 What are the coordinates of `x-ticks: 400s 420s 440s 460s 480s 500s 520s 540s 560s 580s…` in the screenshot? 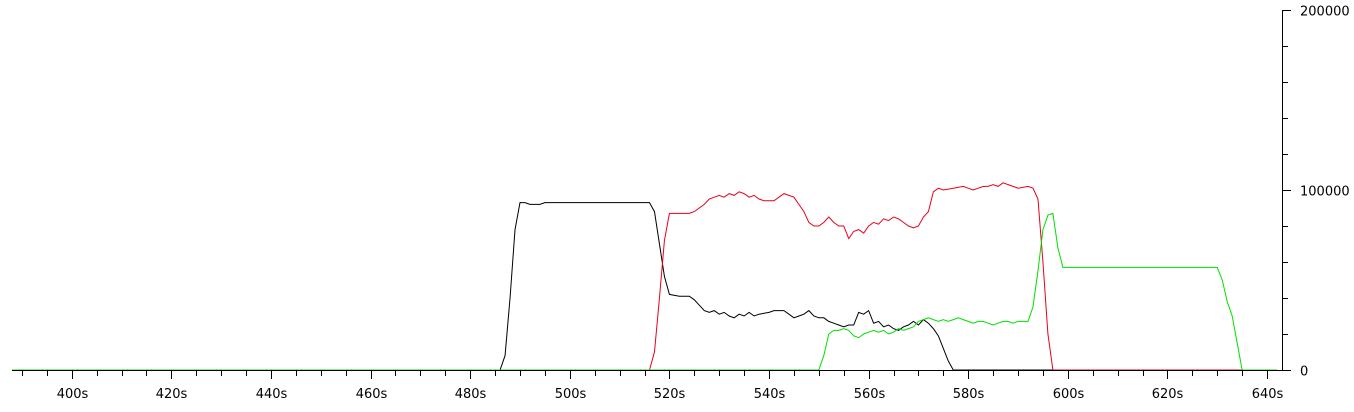 It's located at (653, 386).